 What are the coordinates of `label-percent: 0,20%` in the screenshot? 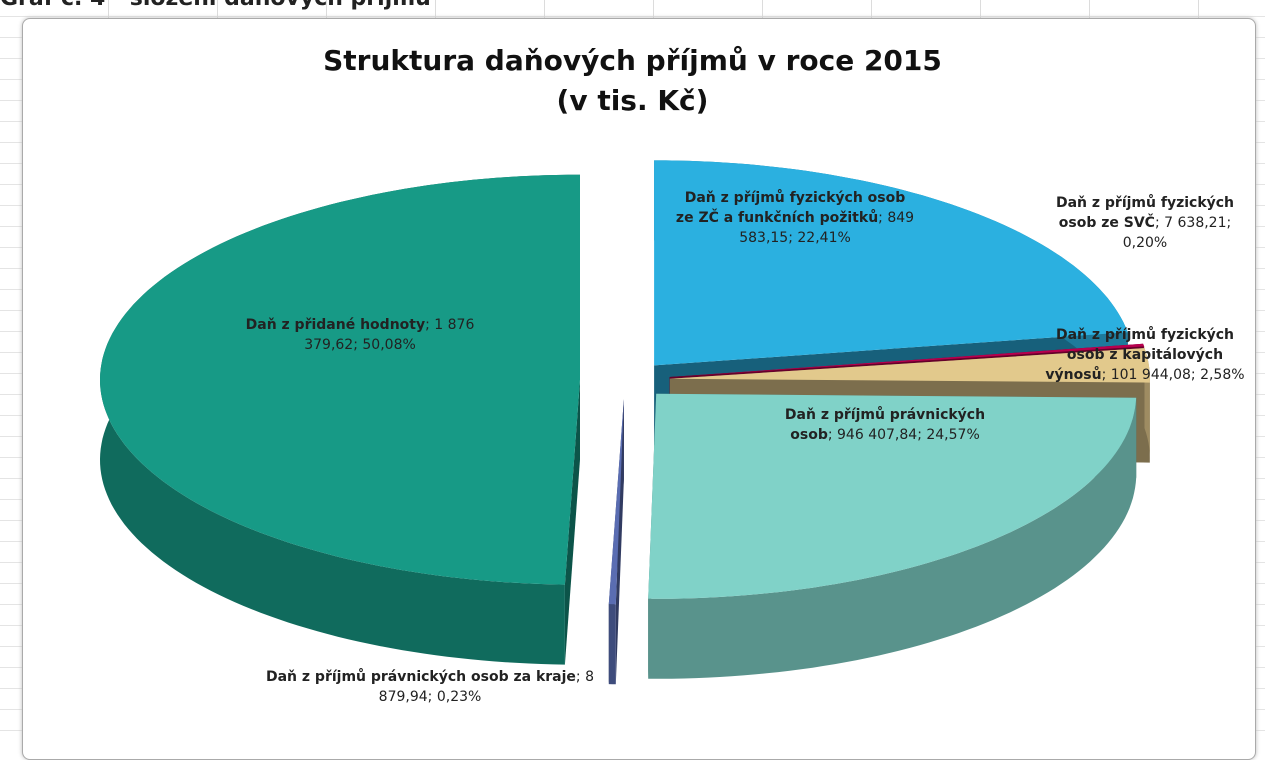 It's located at (1145, 243).